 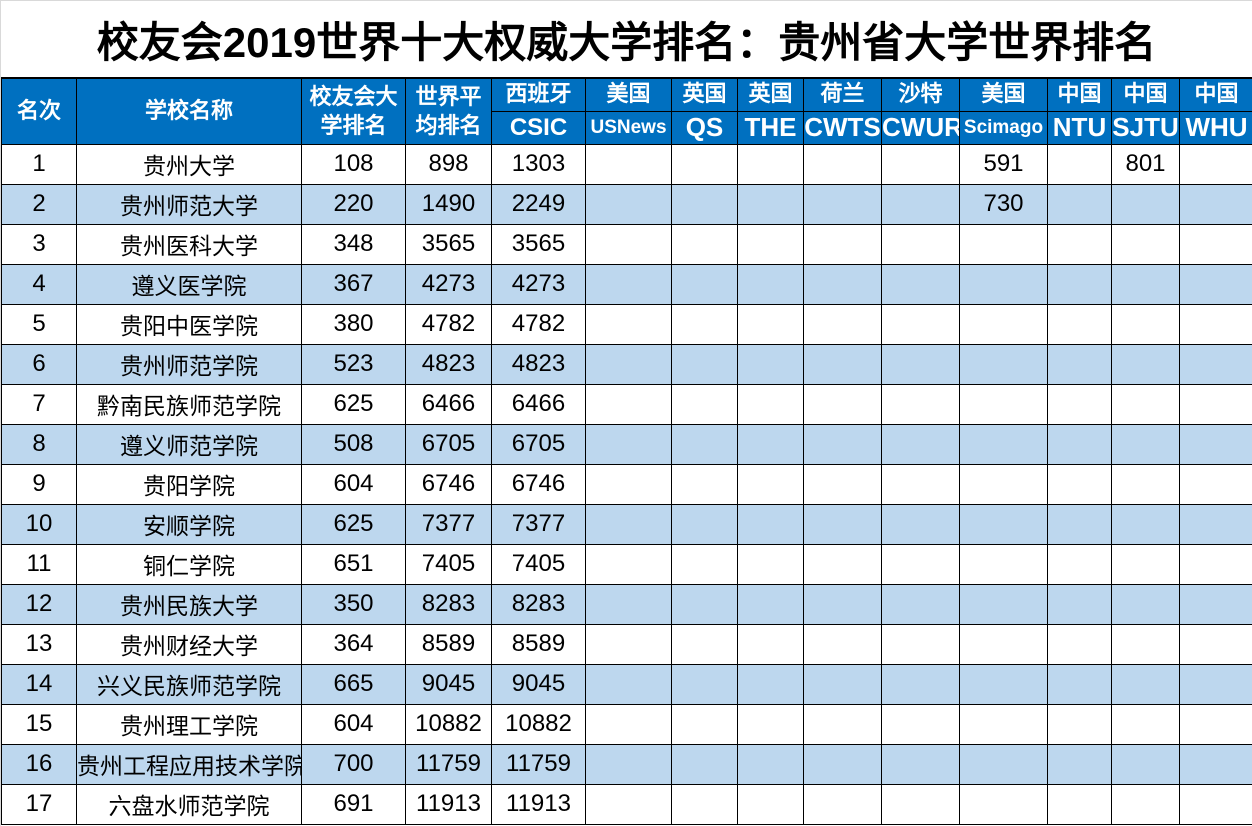 I want to click on cell-rank: 9, so click(x=39, y=484).